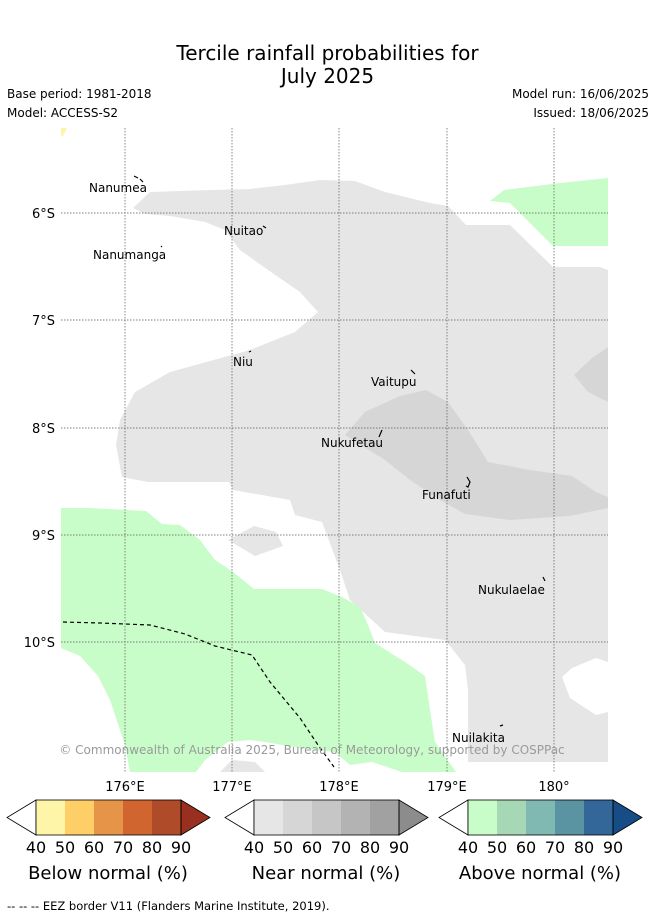 The image size is (655, 919). I want to click on near-normal-50-east, so click(591, 374).